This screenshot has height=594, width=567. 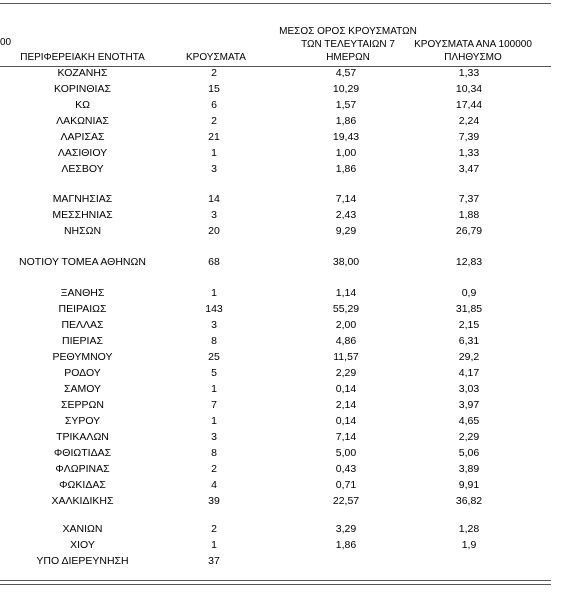 I want to click on table-row: ΝΟΤΙΟΥ ΤΟΜΕΑ ΑΘΗΝΩΝ 68 38,00 12,83, so click(x=275, y=262).